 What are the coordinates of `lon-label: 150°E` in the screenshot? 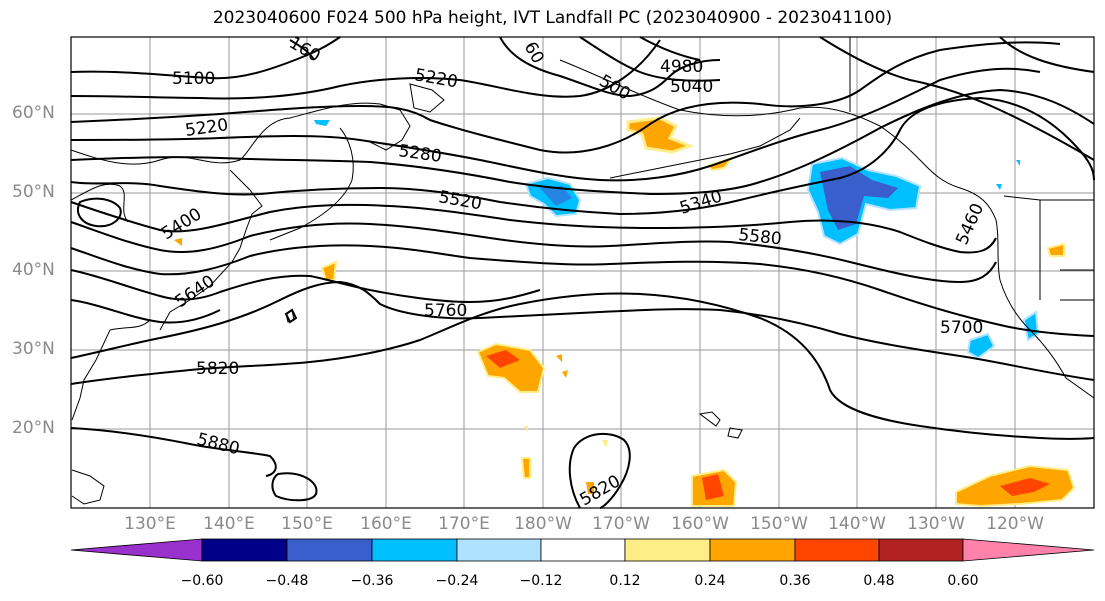 It's located at (307, 524).